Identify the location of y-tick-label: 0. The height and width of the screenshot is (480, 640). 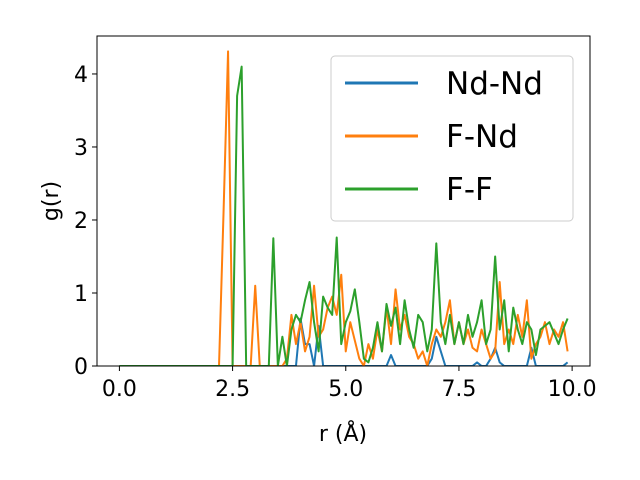
(81, 367).